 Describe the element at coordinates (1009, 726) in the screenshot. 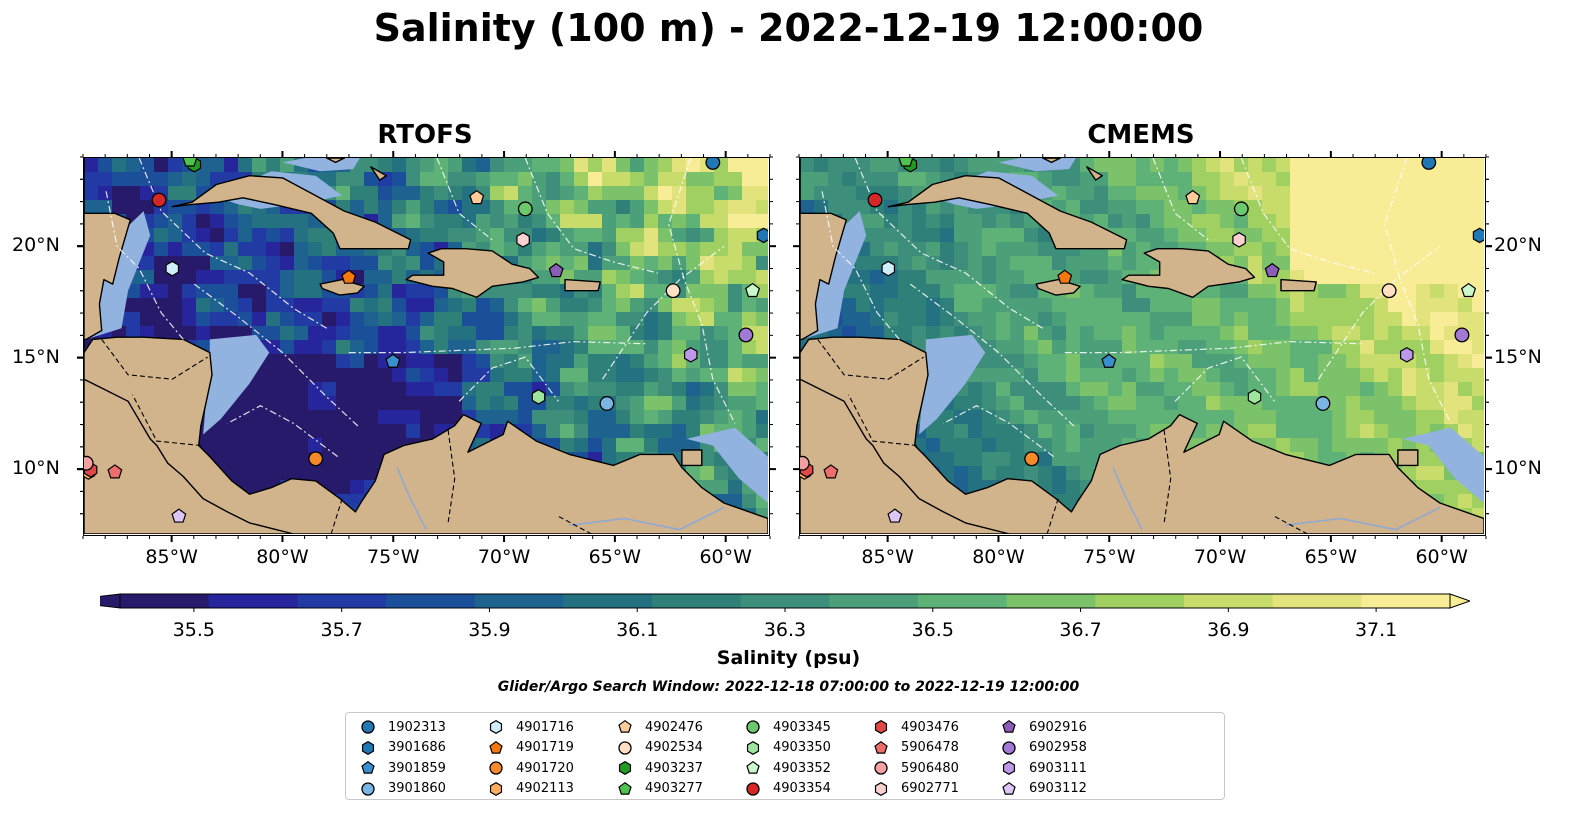

I see `pentagon-marker-icon` at that location.